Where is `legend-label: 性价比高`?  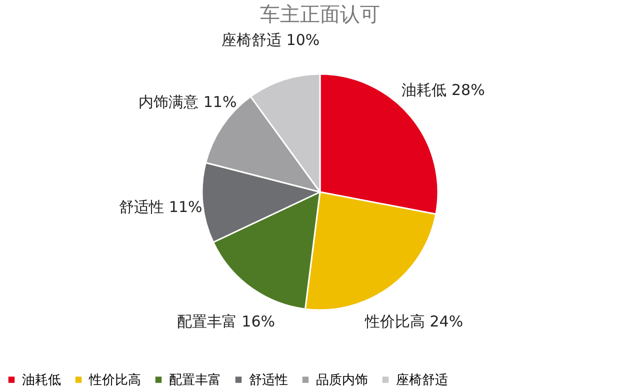 legend-label: 性价比高 is located at coordinates (114, 380).